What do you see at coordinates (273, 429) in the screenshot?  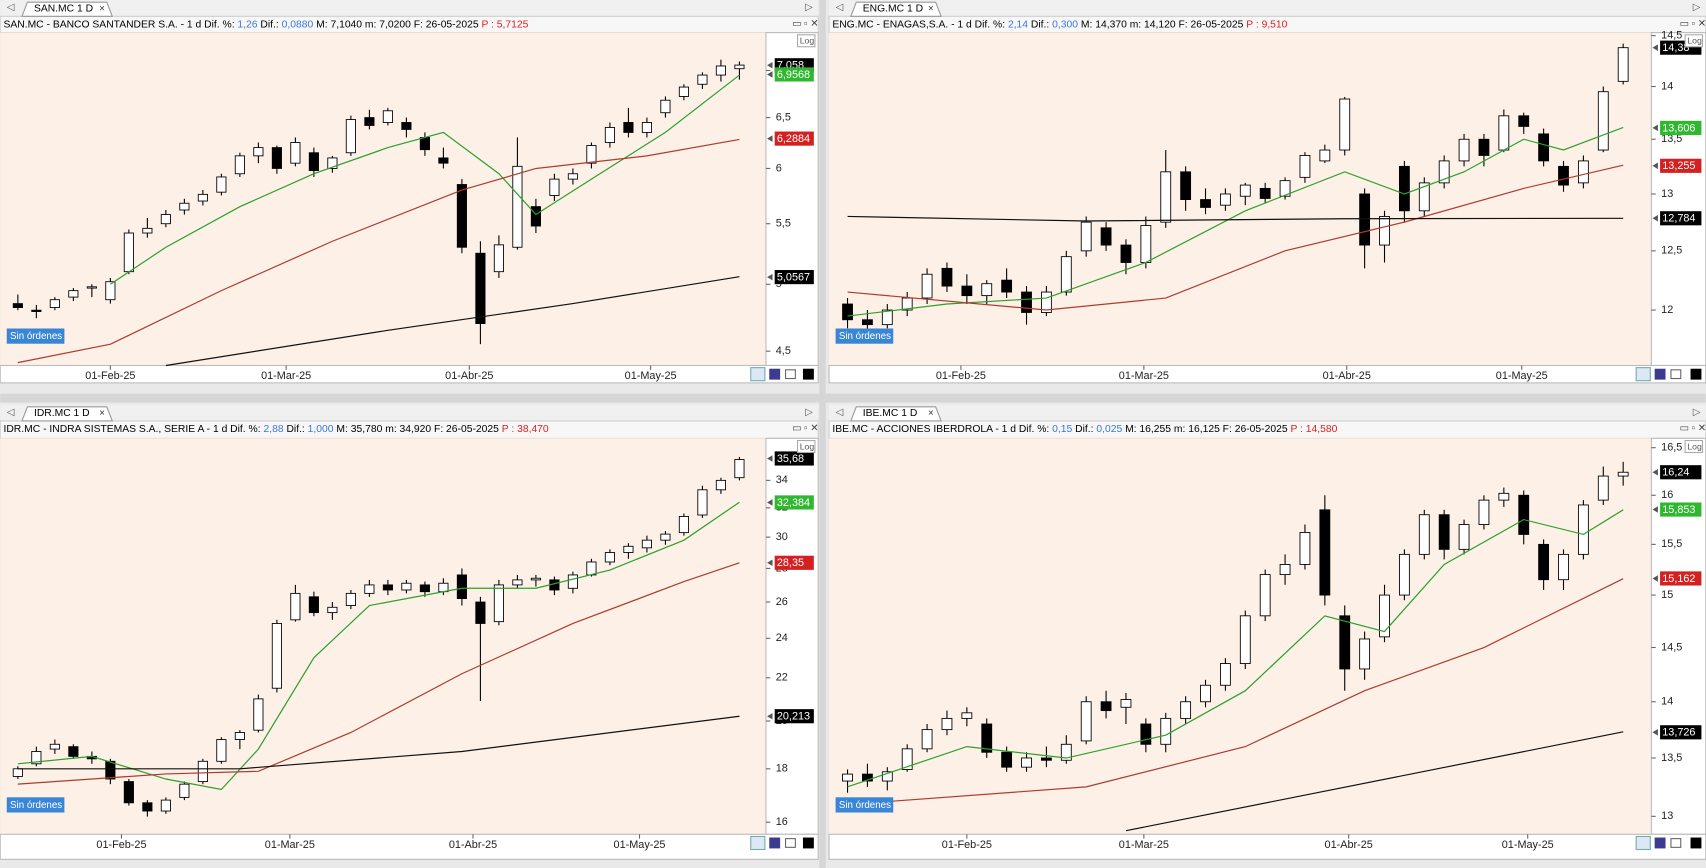 I see `header-part: 2,88` at bounding box center [273, 429].